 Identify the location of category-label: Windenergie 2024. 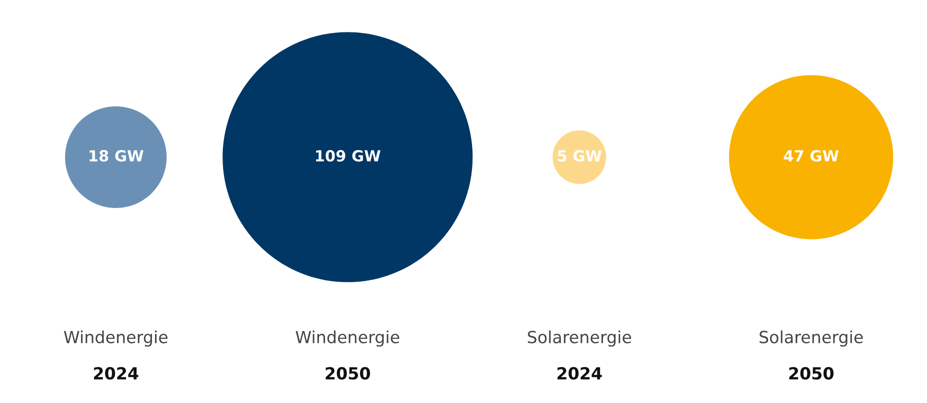
(116, 355).